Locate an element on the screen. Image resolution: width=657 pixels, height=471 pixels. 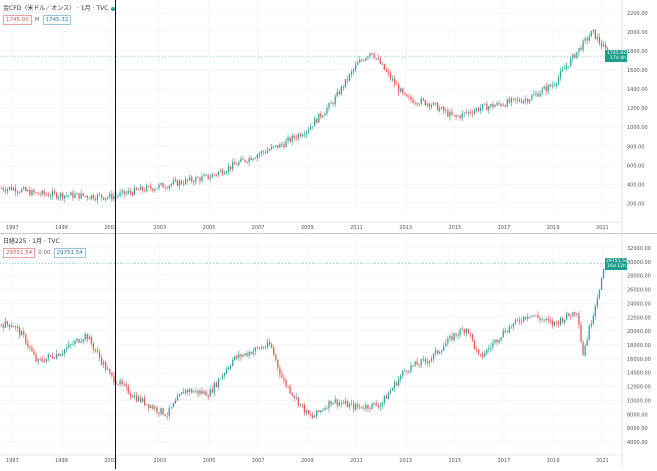
y-tick-label: 12000.00 is located at coordinates (639, 388).